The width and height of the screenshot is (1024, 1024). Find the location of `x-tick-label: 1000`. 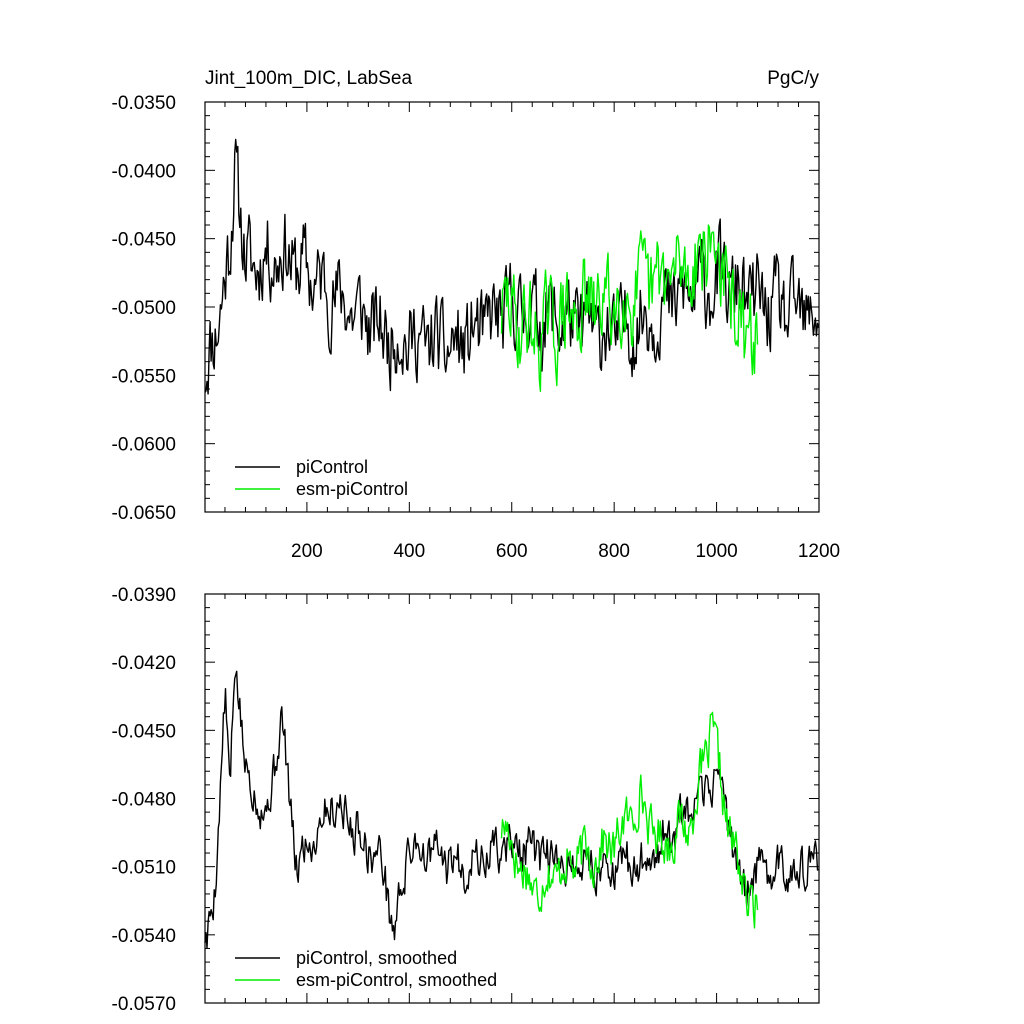

x-tick-label: 1000 is located at coordinates (716, 551).